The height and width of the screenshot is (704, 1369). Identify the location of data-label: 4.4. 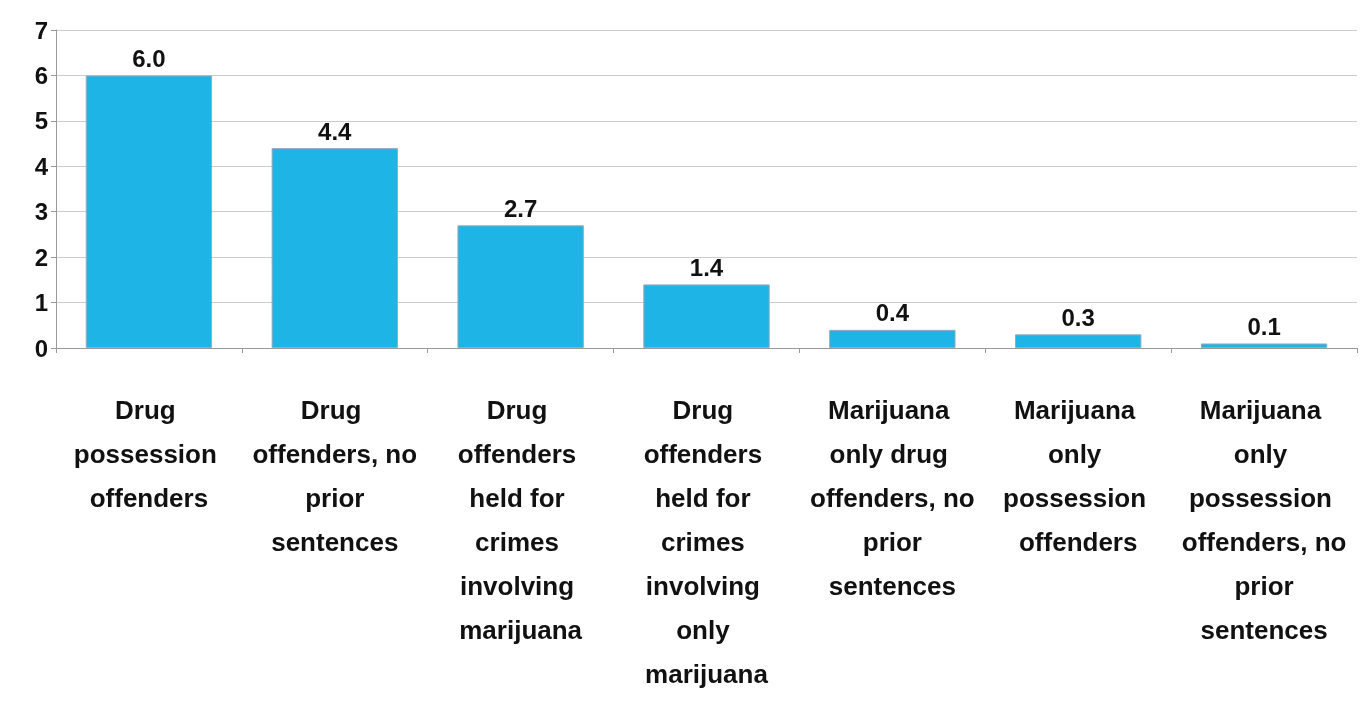
(335, 131).